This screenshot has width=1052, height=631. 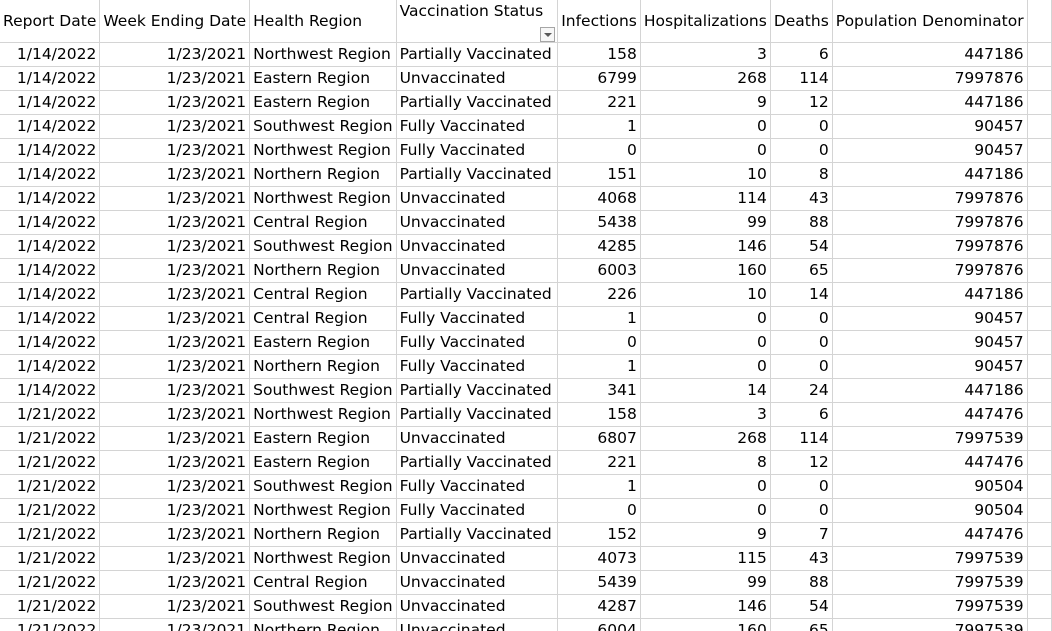 What do you see at coordinates (801, 174) in the screenshot?
I see `cell-deaths: 8` at bounding box center [801, 174].